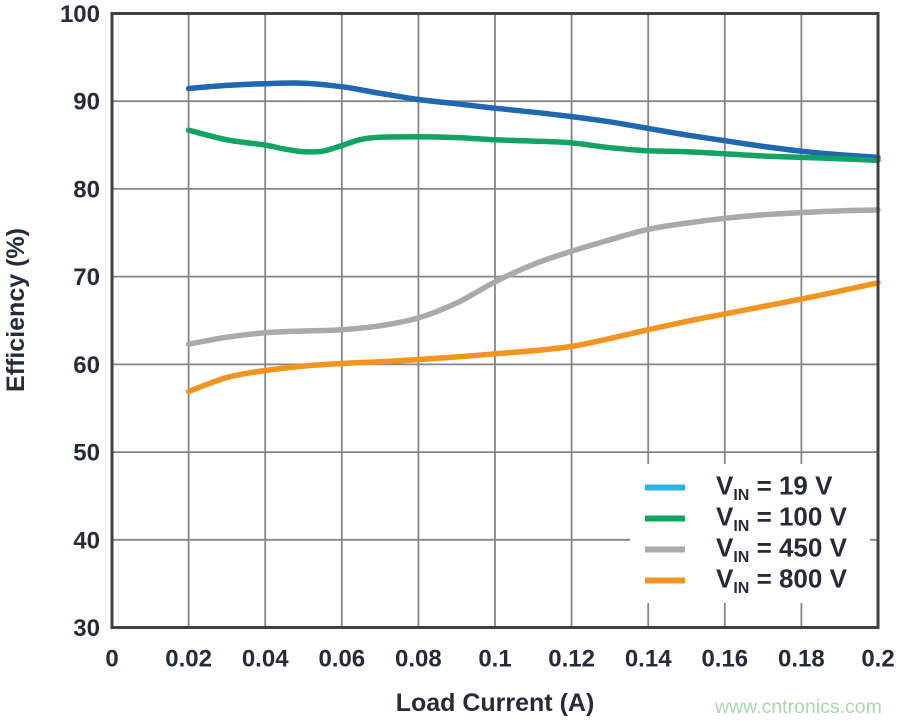 This screenshot has height=728, width=900. I want to click on svg-text: www.cntronics.com, so click(798, 707).